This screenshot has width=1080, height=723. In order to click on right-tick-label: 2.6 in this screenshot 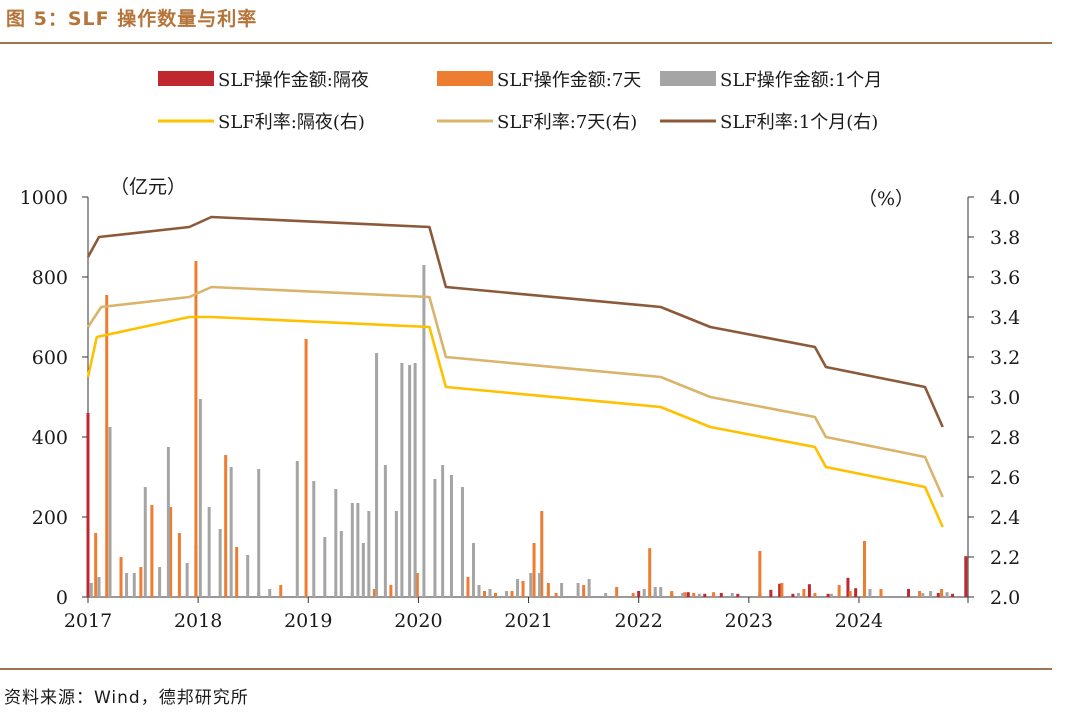, I will do `click(1005, 478)`.